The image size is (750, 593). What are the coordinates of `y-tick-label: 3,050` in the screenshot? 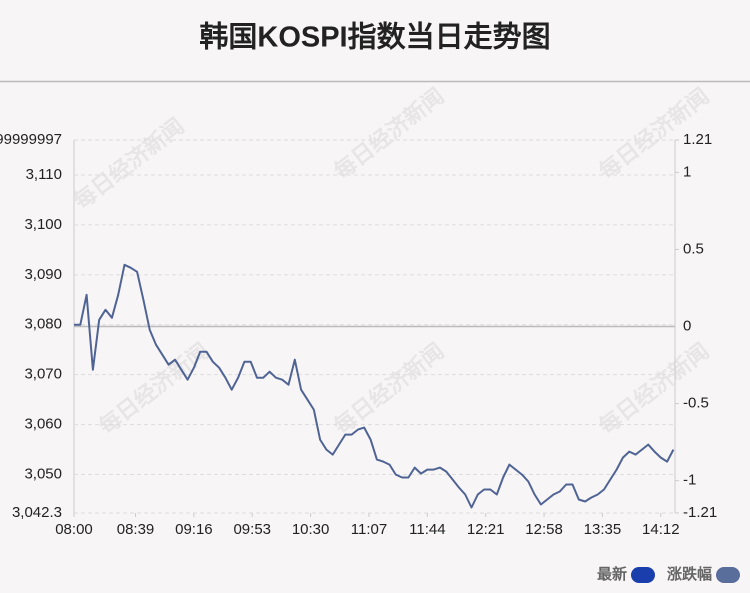 It's located at (43, 474).